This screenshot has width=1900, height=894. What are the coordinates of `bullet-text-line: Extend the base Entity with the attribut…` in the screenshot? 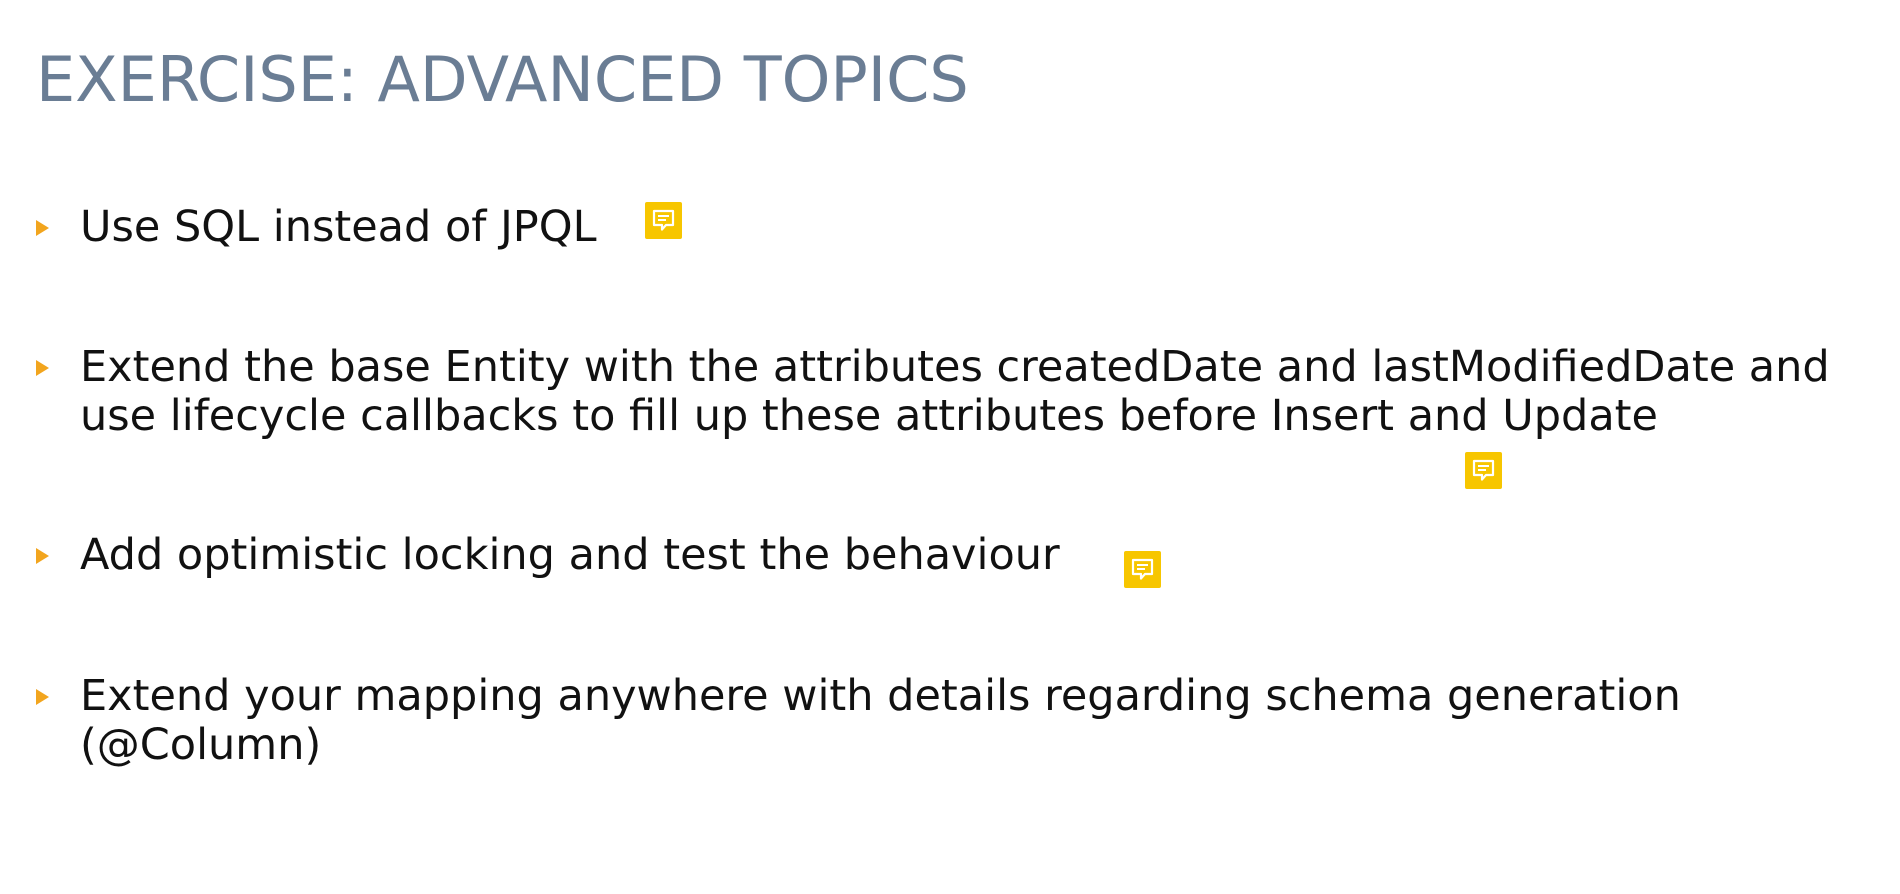 It's located at (955, 367).